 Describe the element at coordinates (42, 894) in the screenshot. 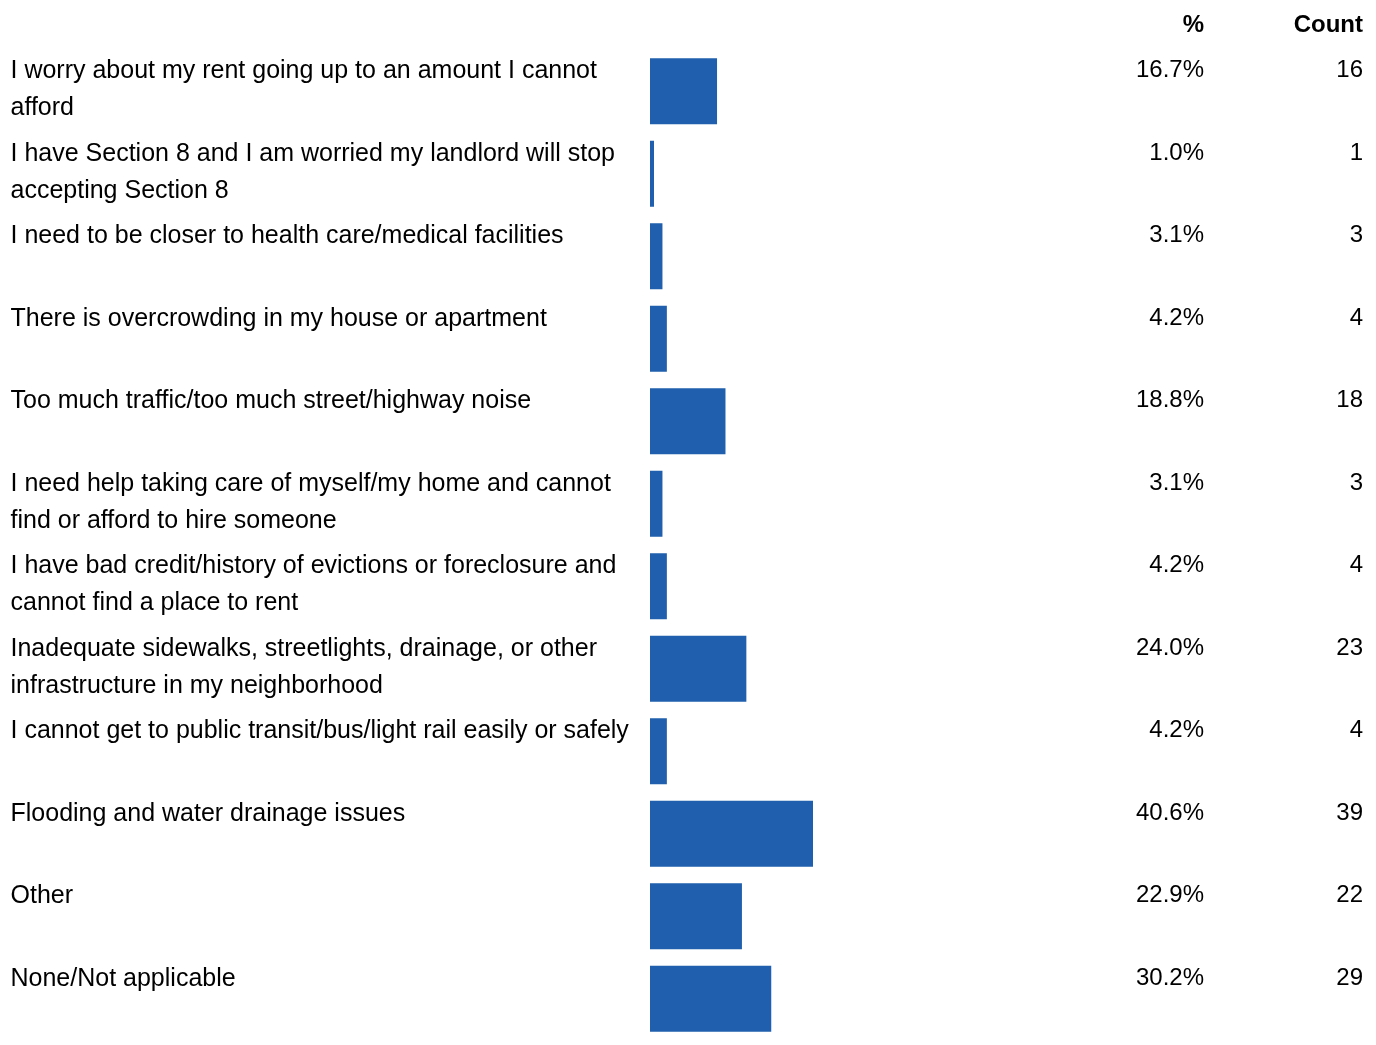

I see `y-tick-label: Other` at that location.